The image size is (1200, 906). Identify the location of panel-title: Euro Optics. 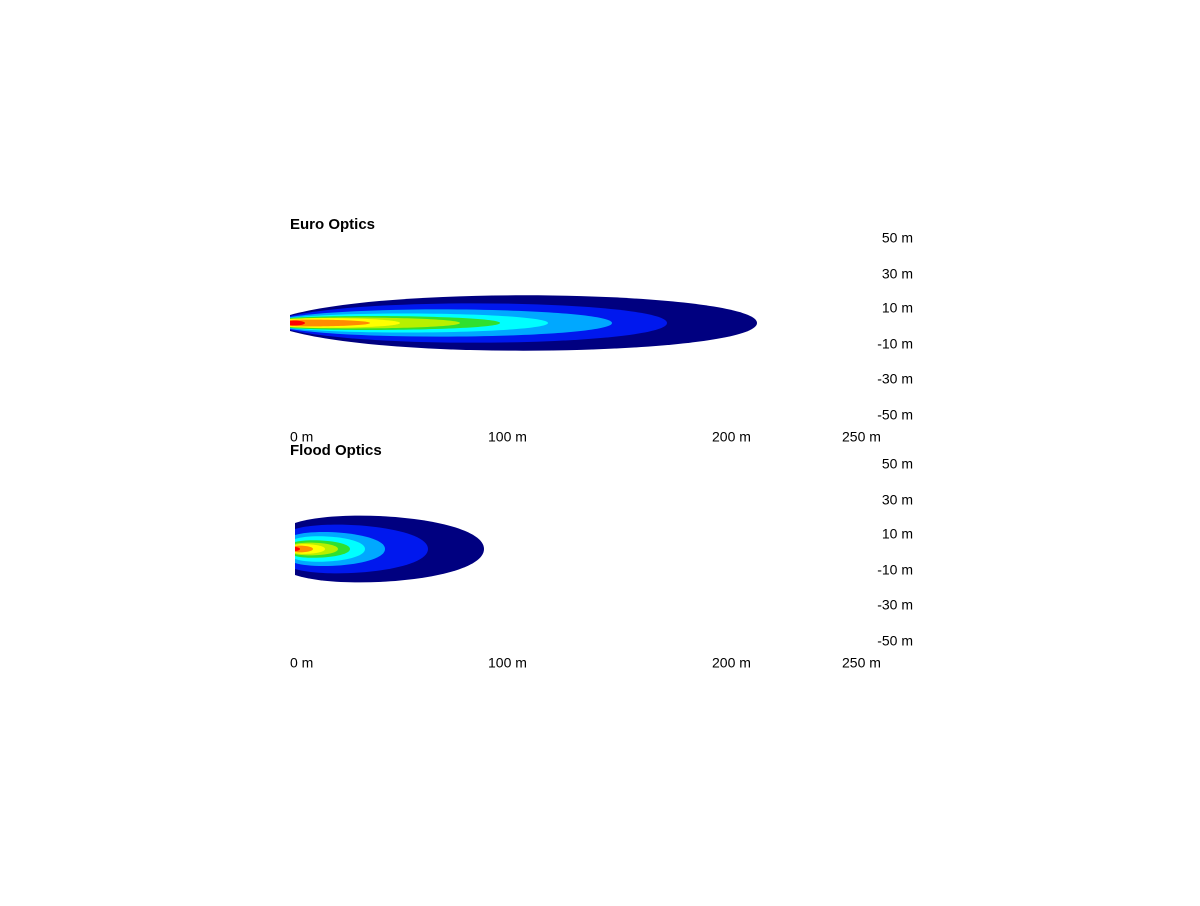
(332, 224).